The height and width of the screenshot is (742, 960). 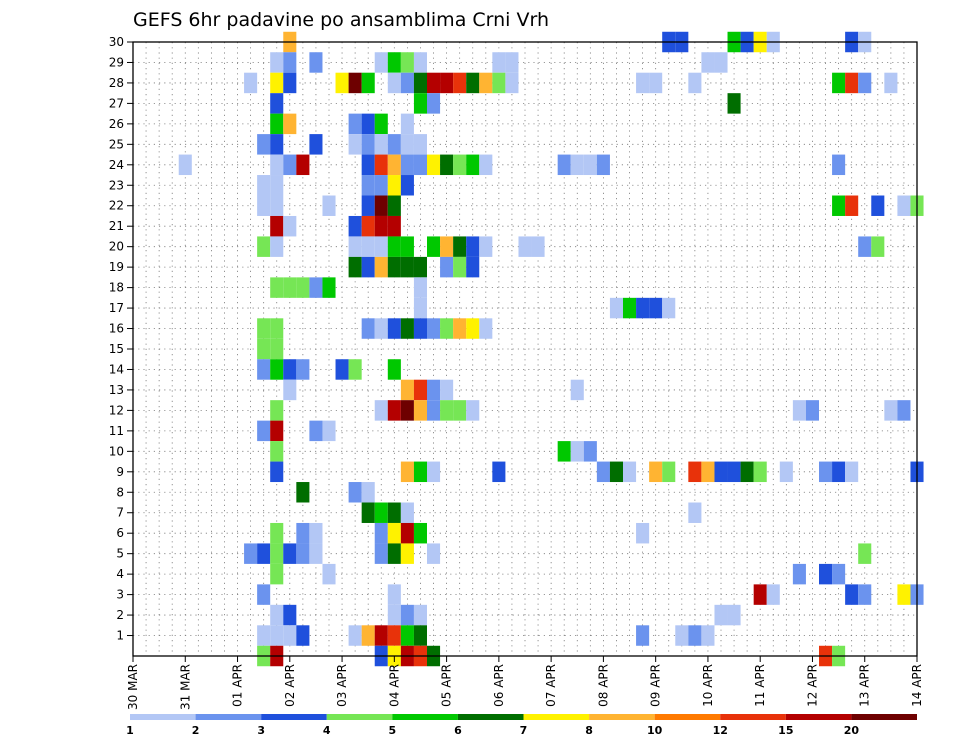 What do you see at coordinates (852, 730) in the screenshot?
I see `colorbar-label: 20` at bounding box center [852, 730].